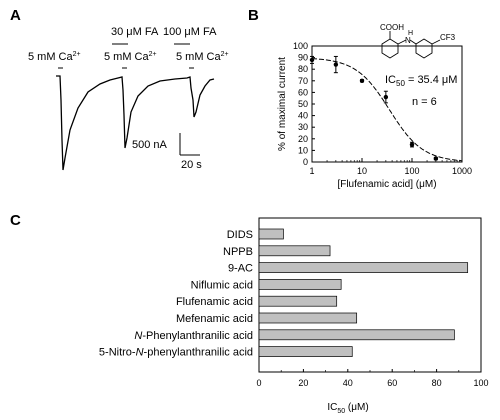 The image size is (500, 420). Describe the element at coordinates (448, 37) in the screenshot. I see `structure-cf3: CF3` at that location.